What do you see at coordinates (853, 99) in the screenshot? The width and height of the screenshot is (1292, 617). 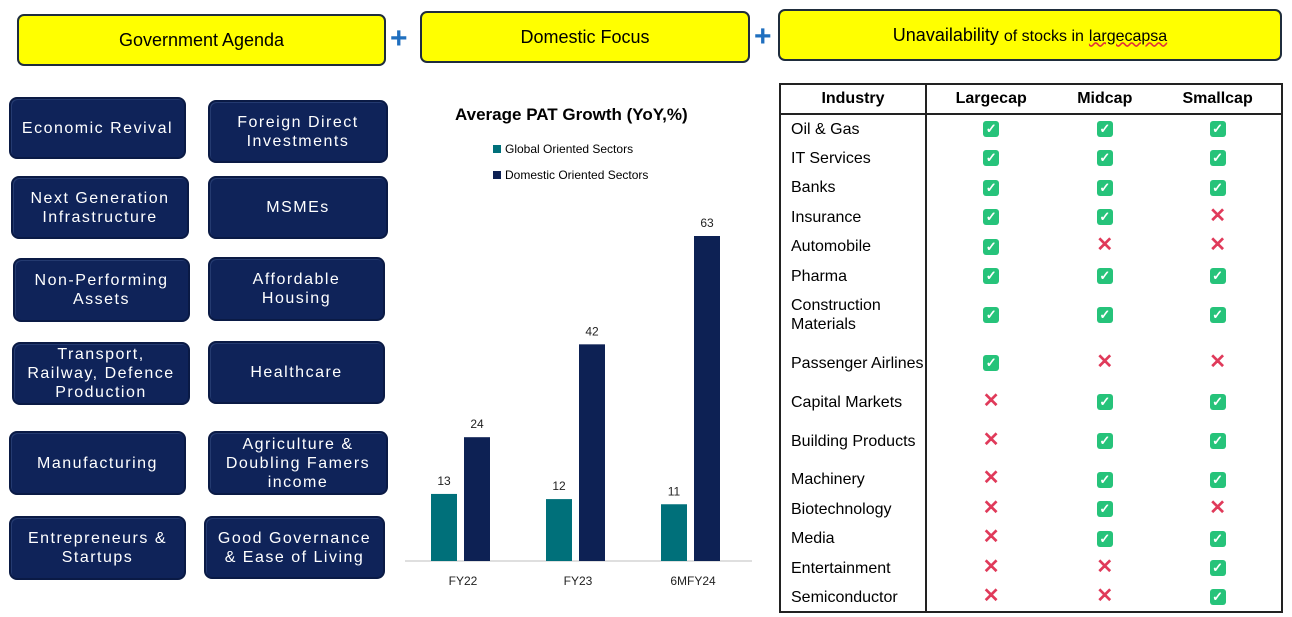 I see `column-header: Industry` at bounding box center [853, 99].